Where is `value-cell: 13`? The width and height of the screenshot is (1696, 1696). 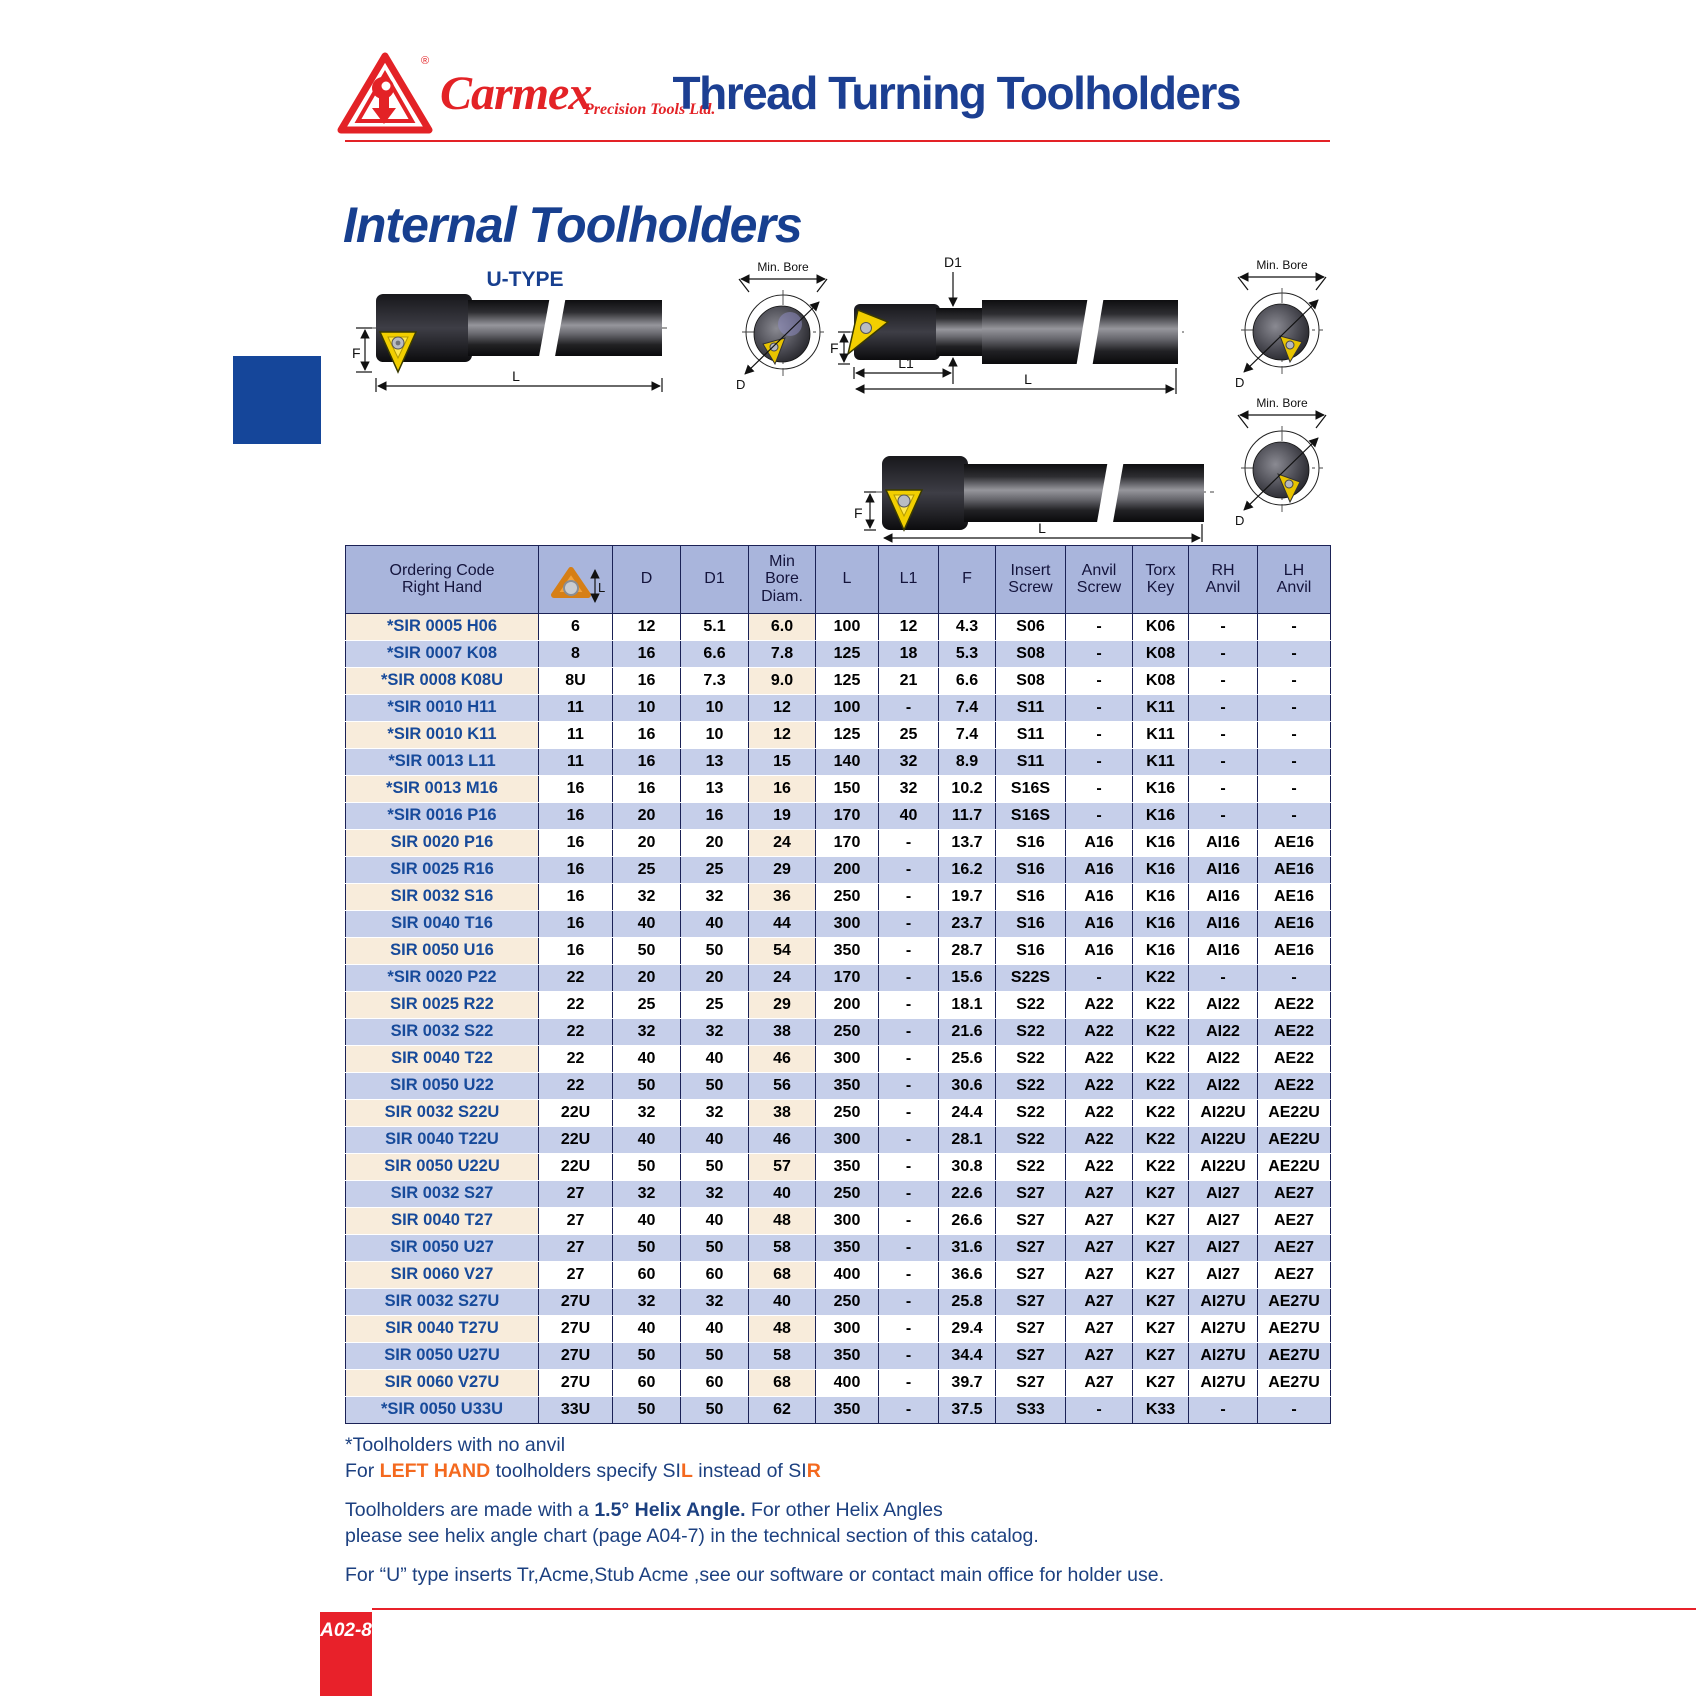
value-cell: 13 is located at coordinates (714, 789).